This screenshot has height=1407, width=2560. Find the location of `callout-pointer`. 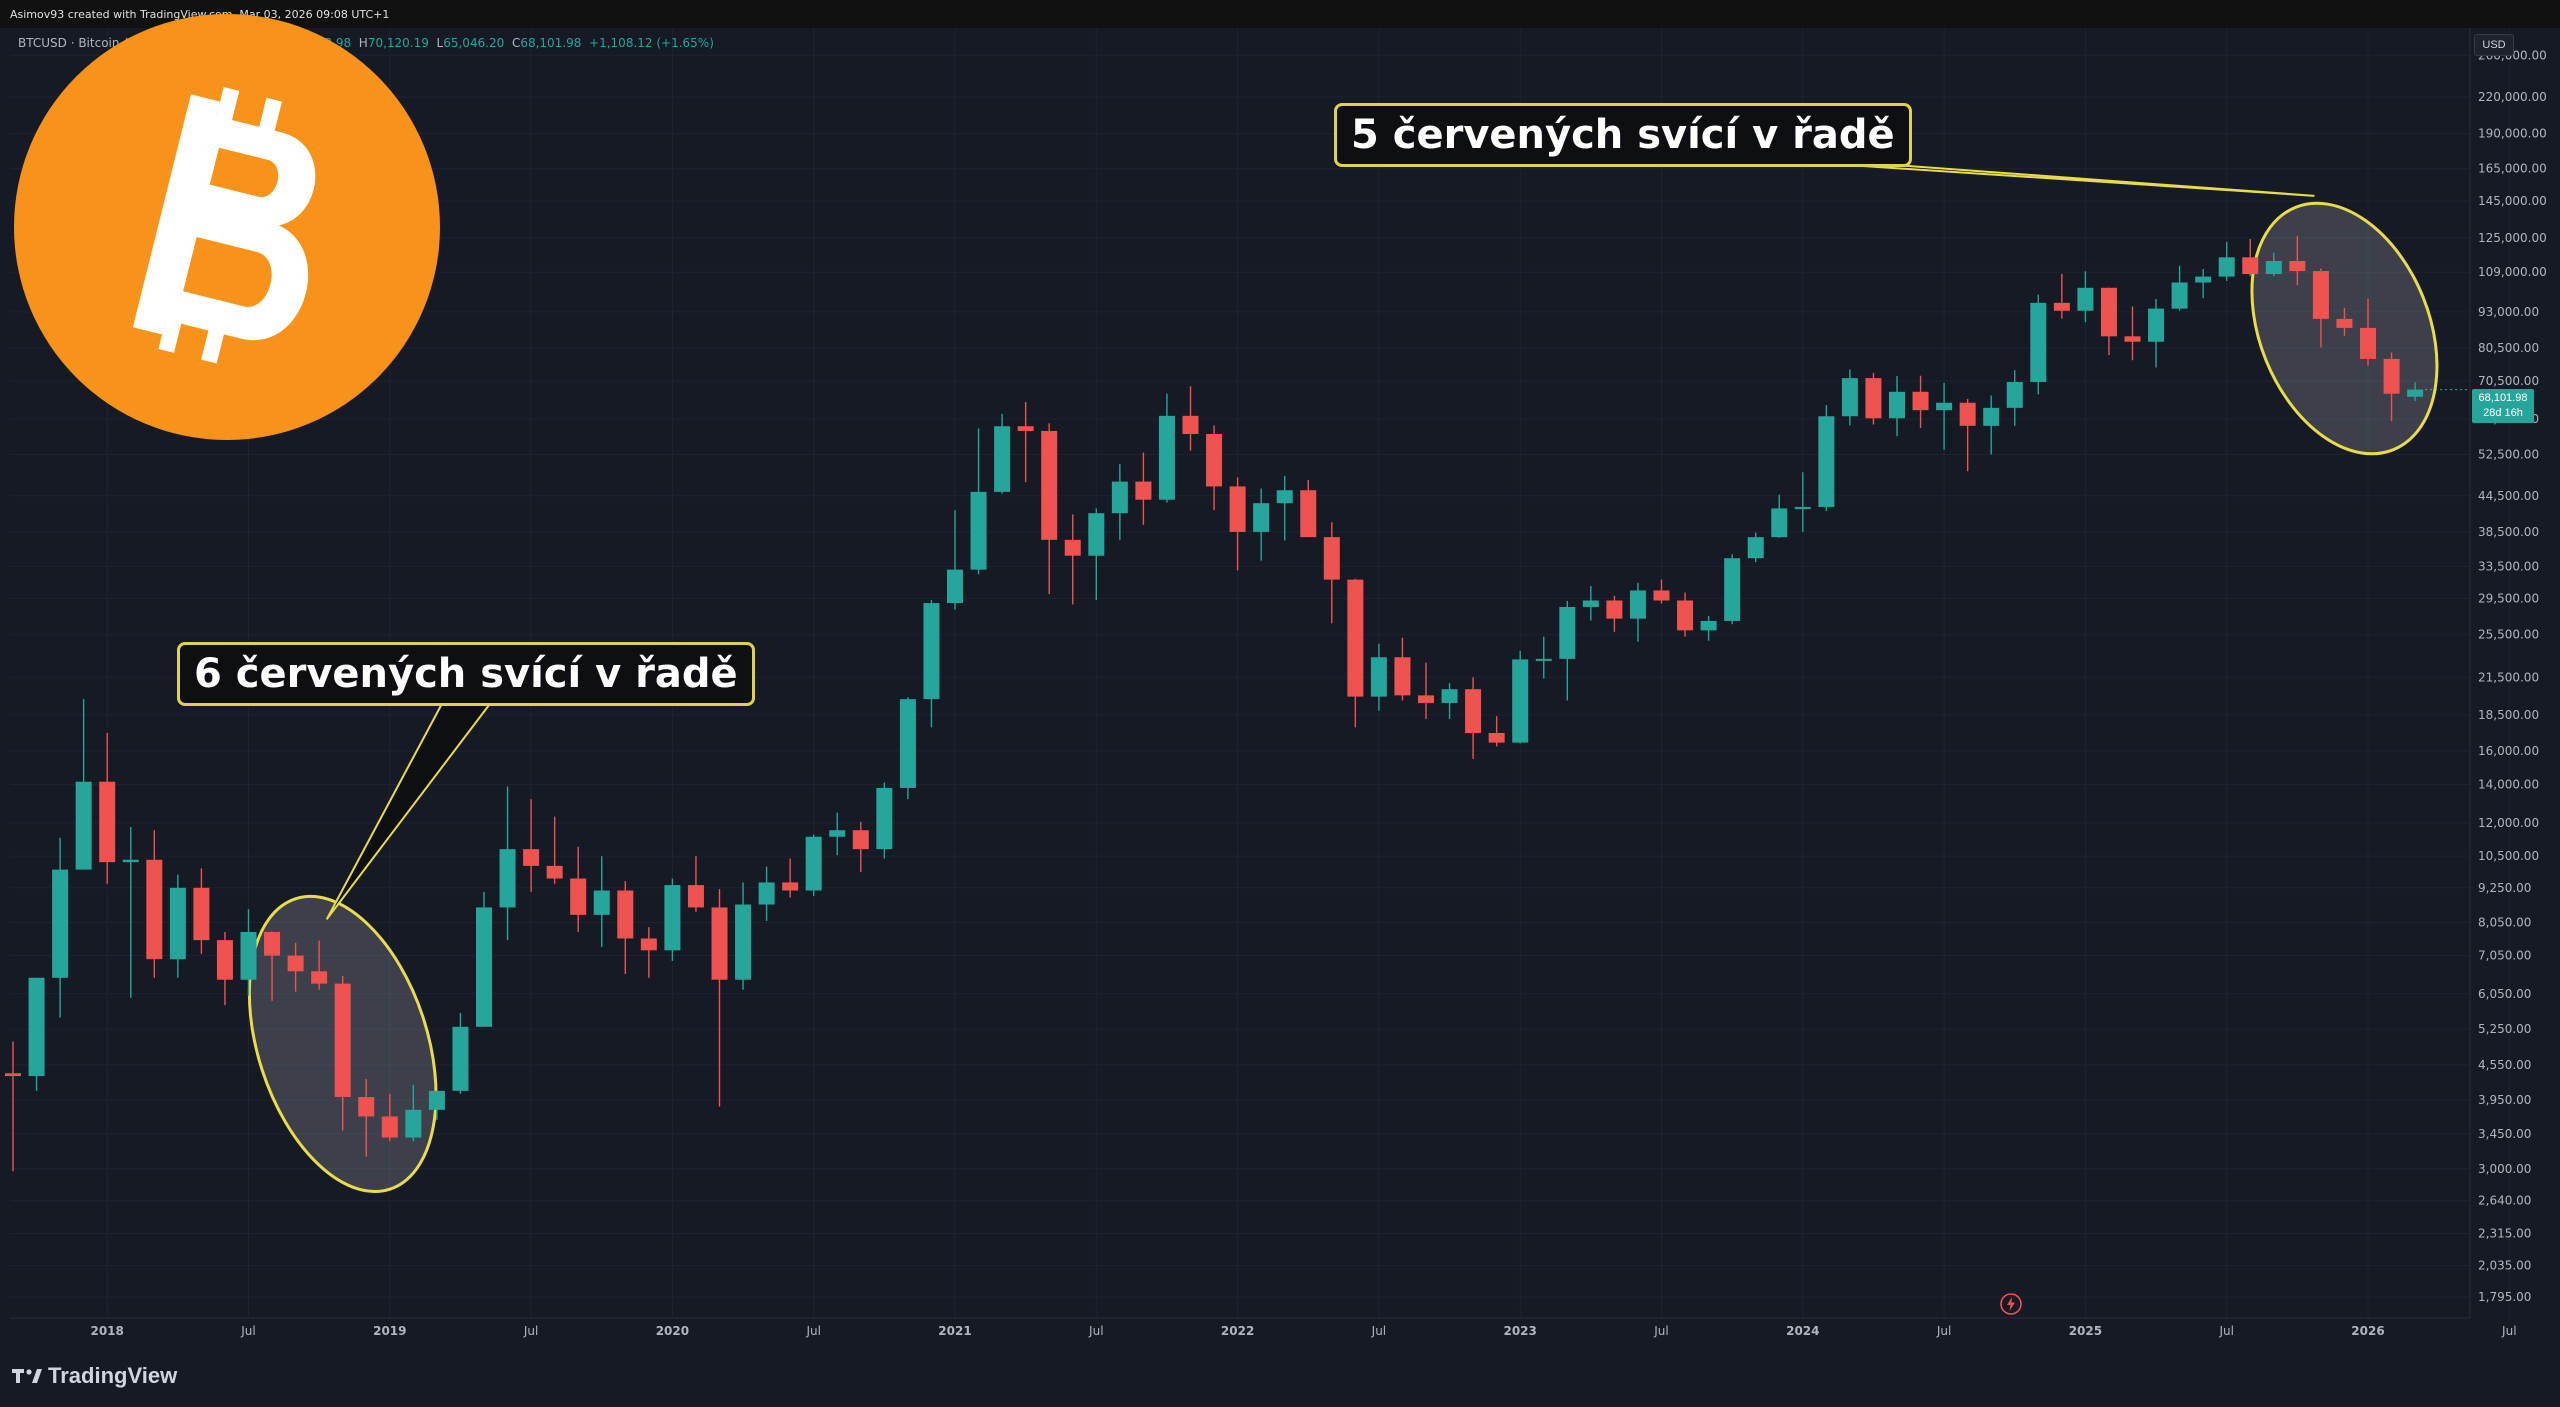

callout-pointer is located at coordinates (408, 811).